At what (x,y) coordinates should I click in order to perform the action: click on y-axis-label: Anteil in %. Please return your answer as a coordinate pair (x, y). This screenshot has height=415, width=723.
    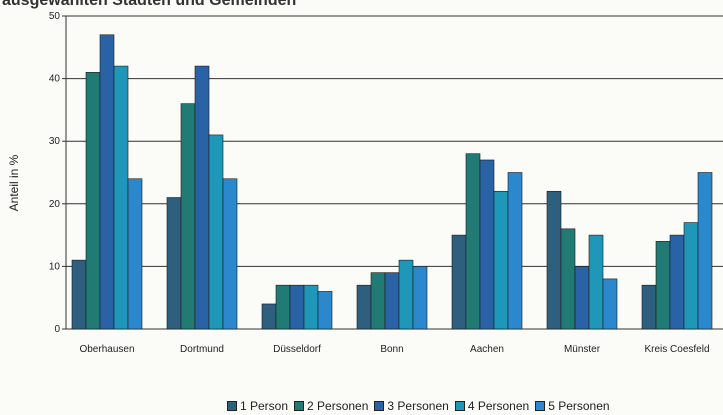
    Looking at the image, I should click on (14, 183).